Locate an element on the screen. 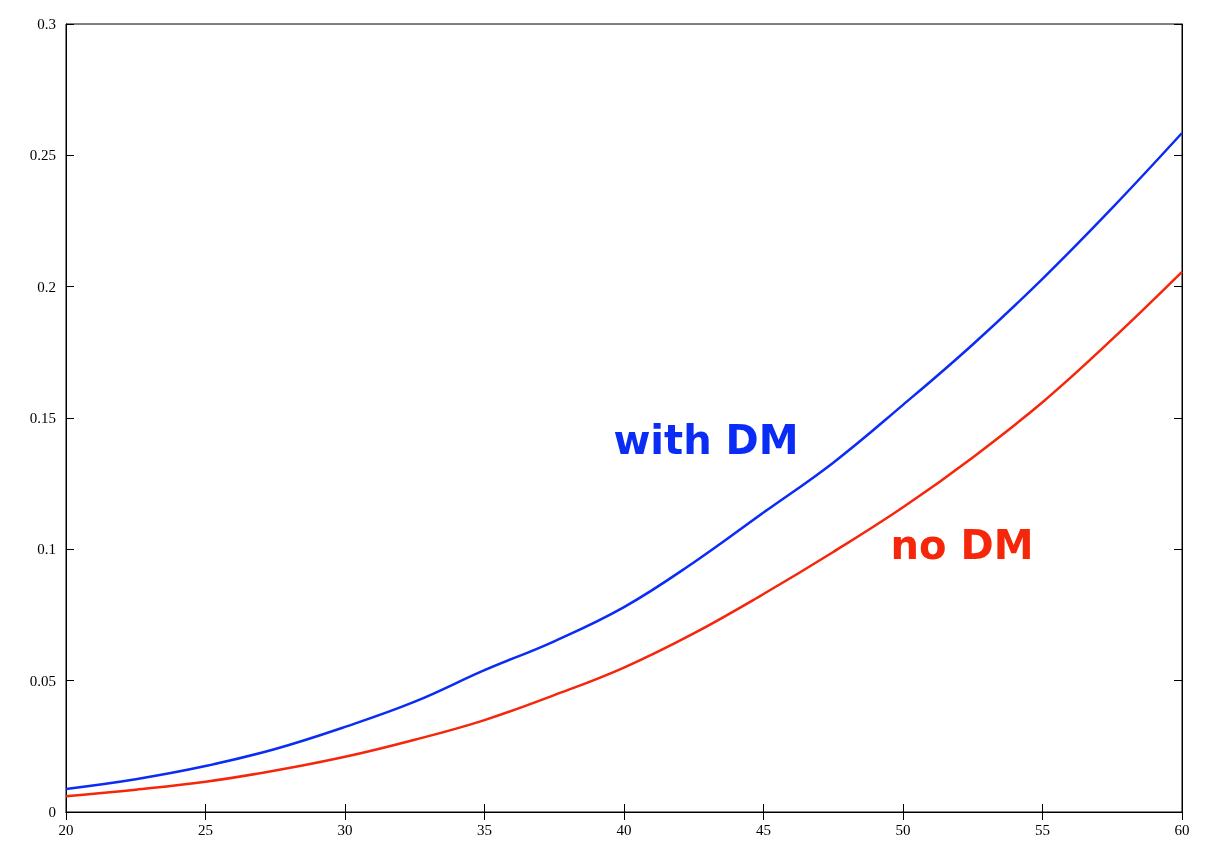 The height and width of the screenshot is (855, 1216). y-tick-label: 0.05 is located at coordinates (42, 680).